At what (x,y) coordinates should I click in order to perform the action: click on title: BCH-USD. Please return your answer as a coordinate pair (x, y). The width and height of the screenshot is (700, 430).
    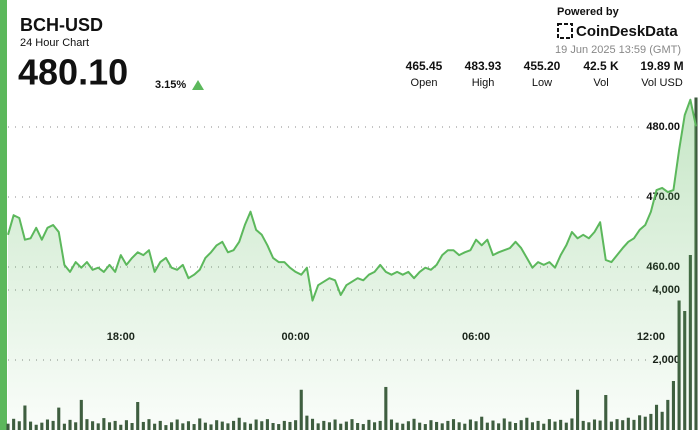
    Looking at the image, I should click on (61, 25).